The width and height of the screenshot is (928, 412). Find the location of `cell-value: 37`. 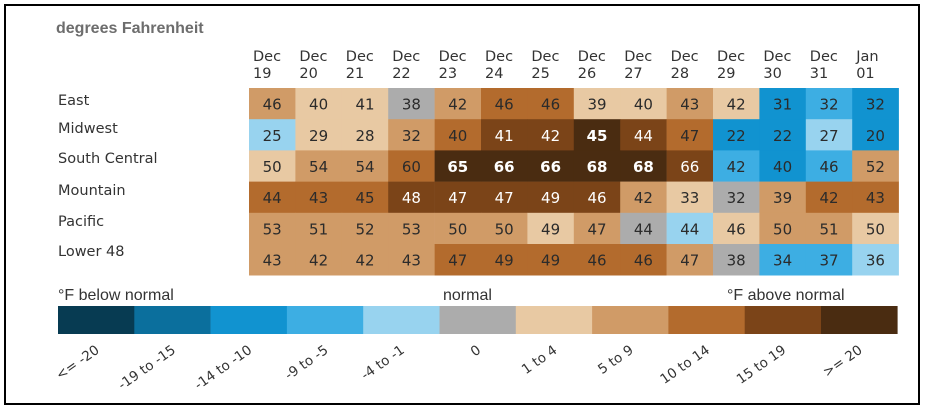

cell-value: 37 is located at coordinates (828, 261).